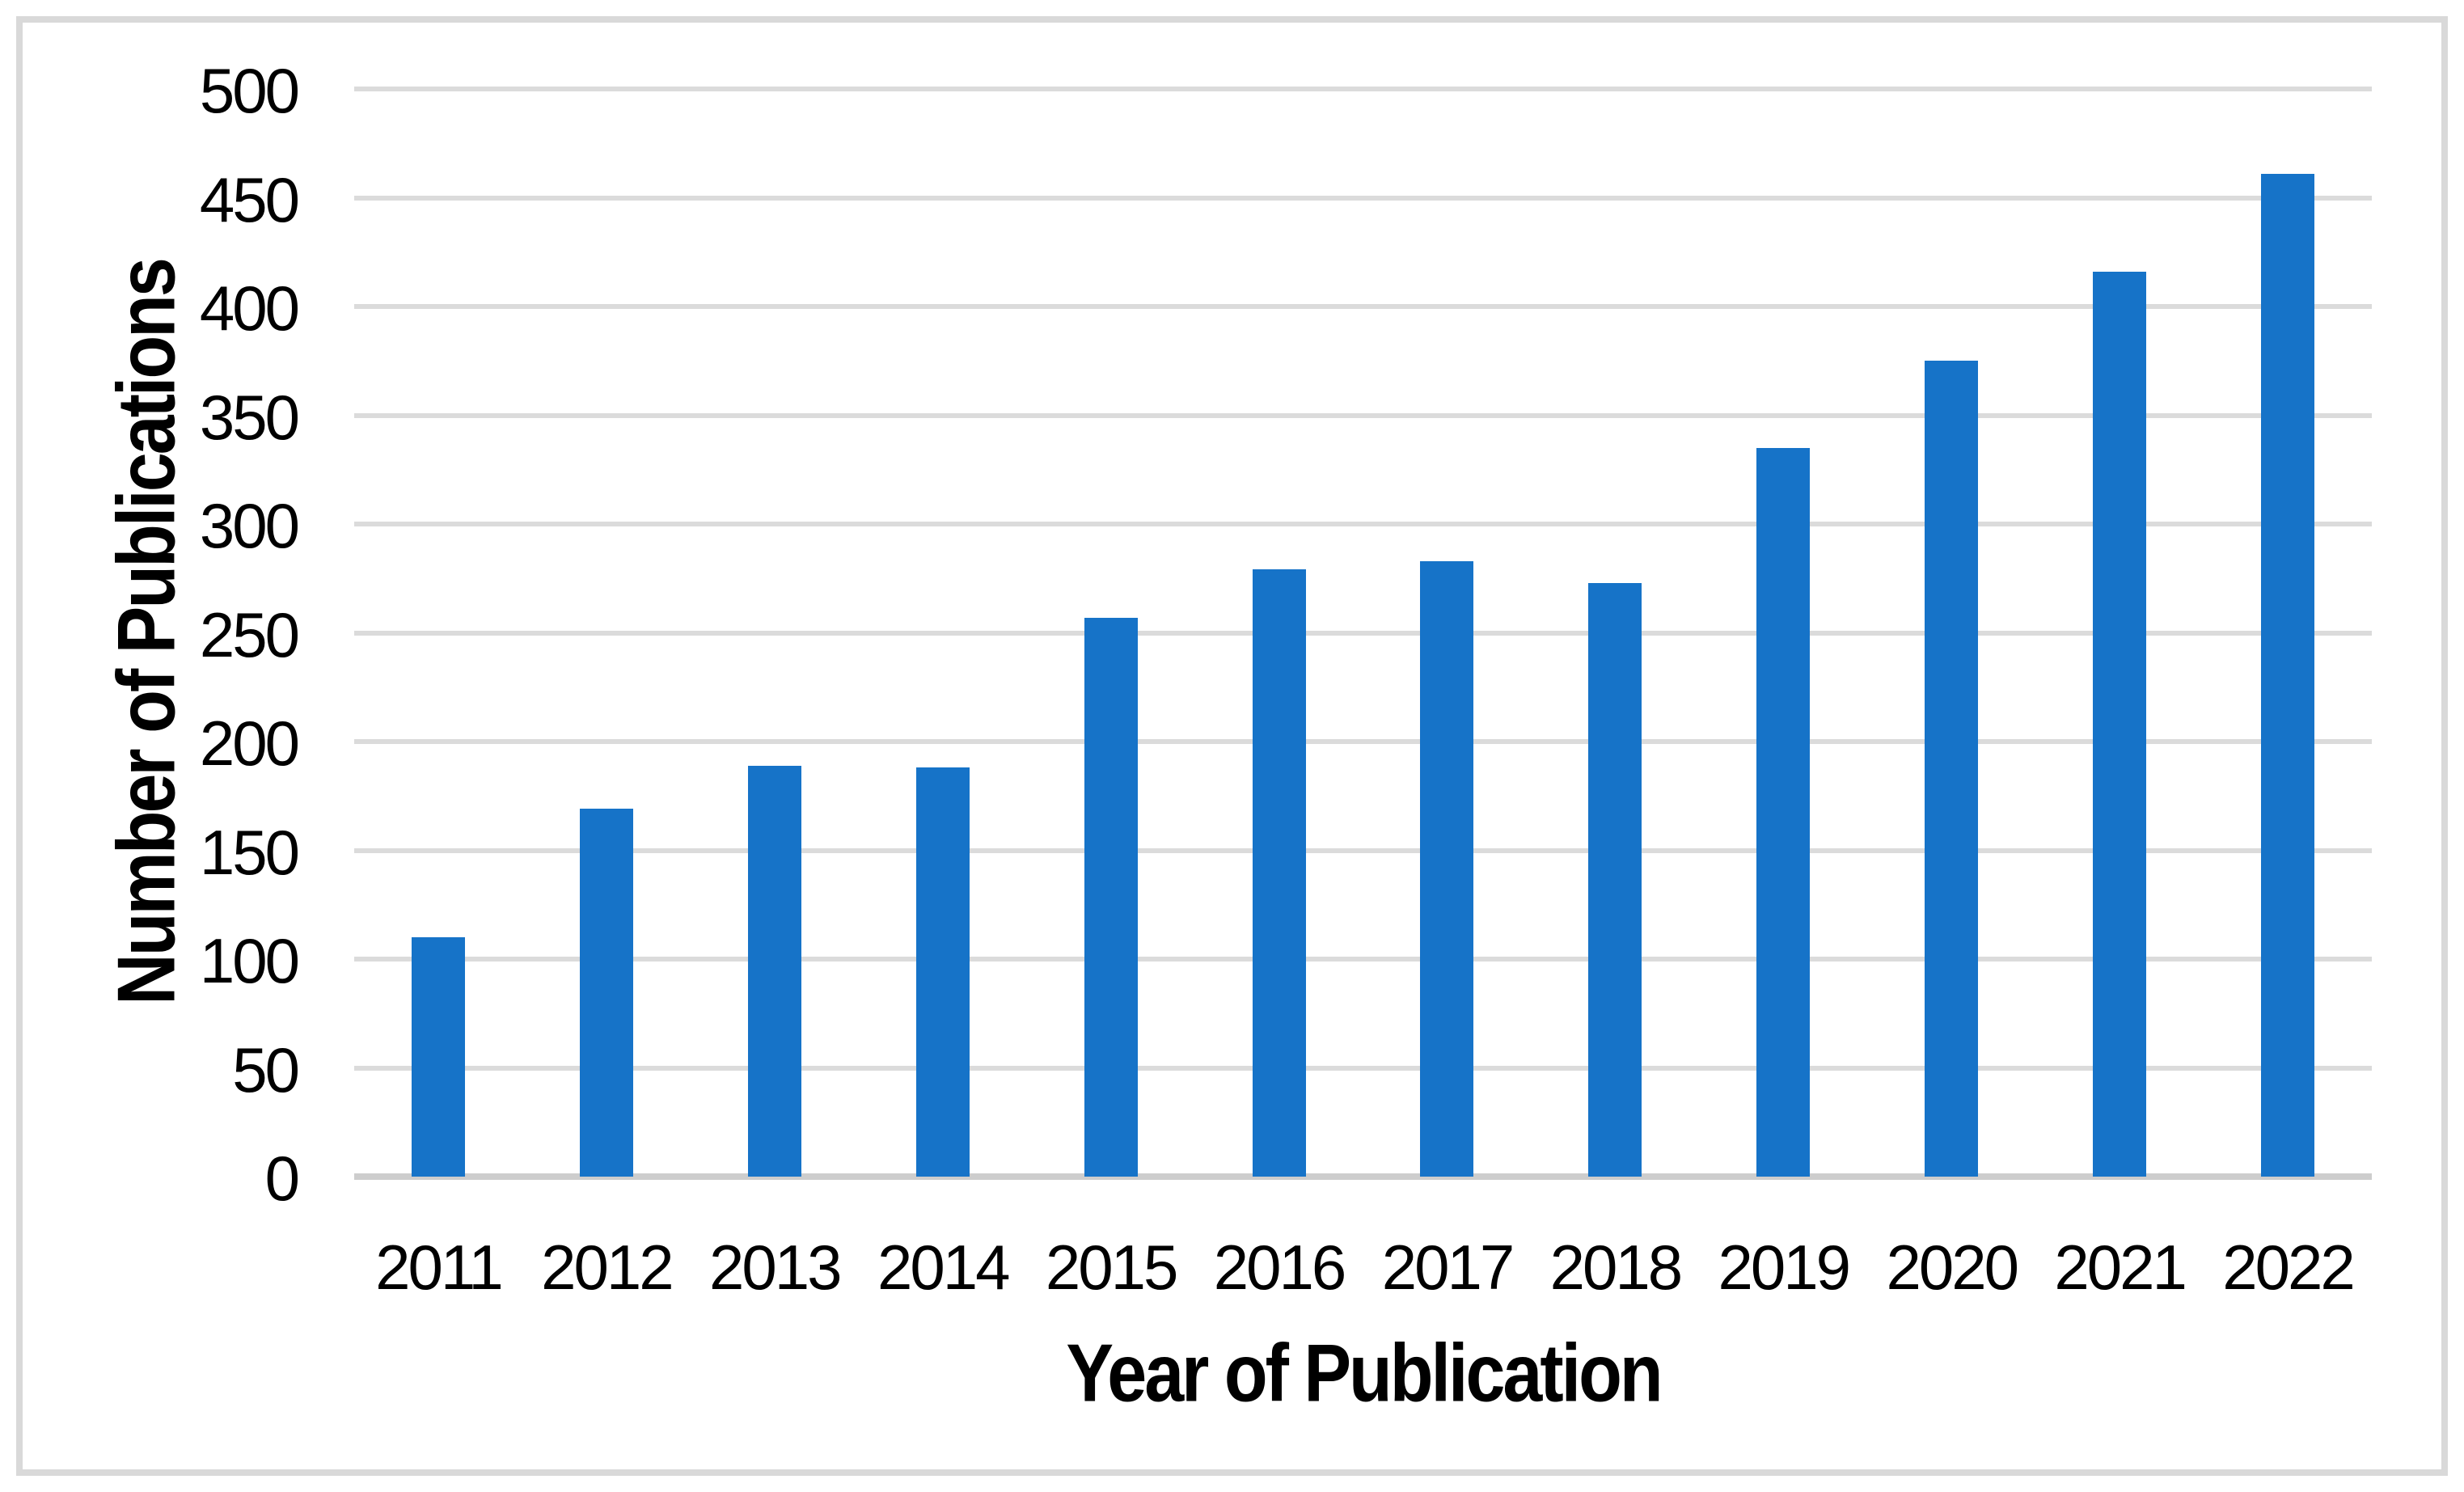 The image size is (2464, 1492). Describe the element at coordinates (145, 632) in the screenshot. I see `y-axis-title: Number of Publications` at that location.